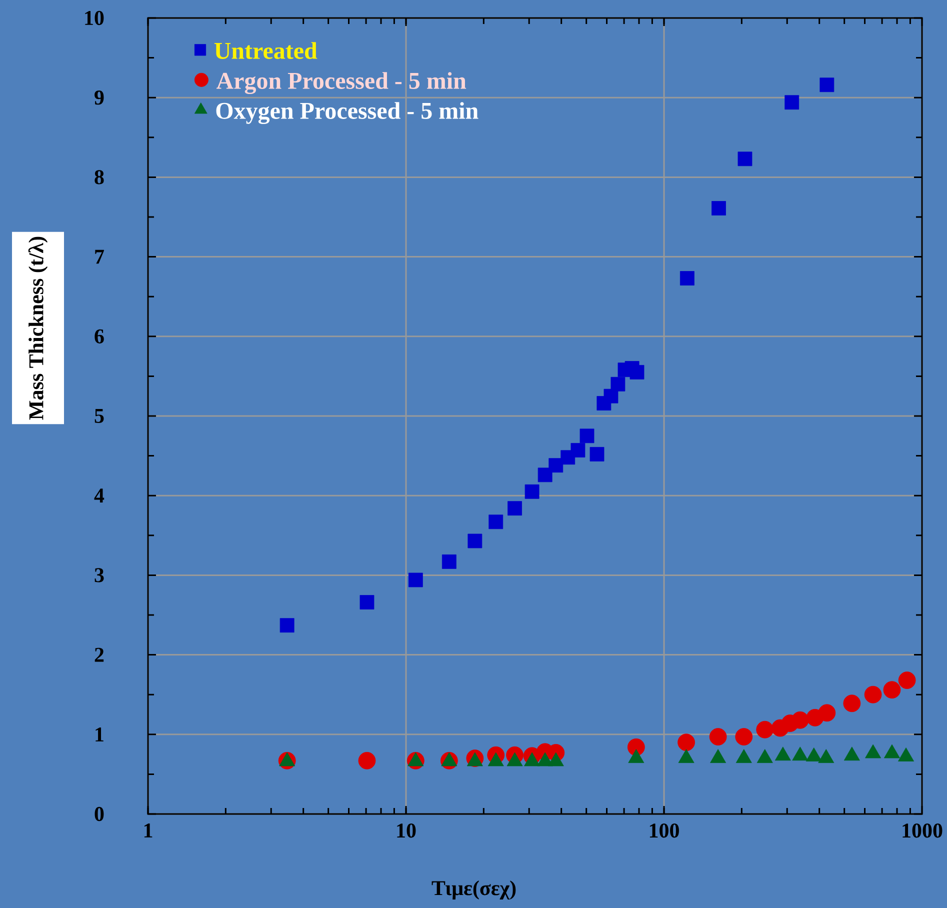 The height and width of the screenshot is (908, 947). What do you see at coordinates (474, 890) in the screenshot?
I see `x-axis-title: Τιμε(σεχ)` at bounding box center [474, 890].